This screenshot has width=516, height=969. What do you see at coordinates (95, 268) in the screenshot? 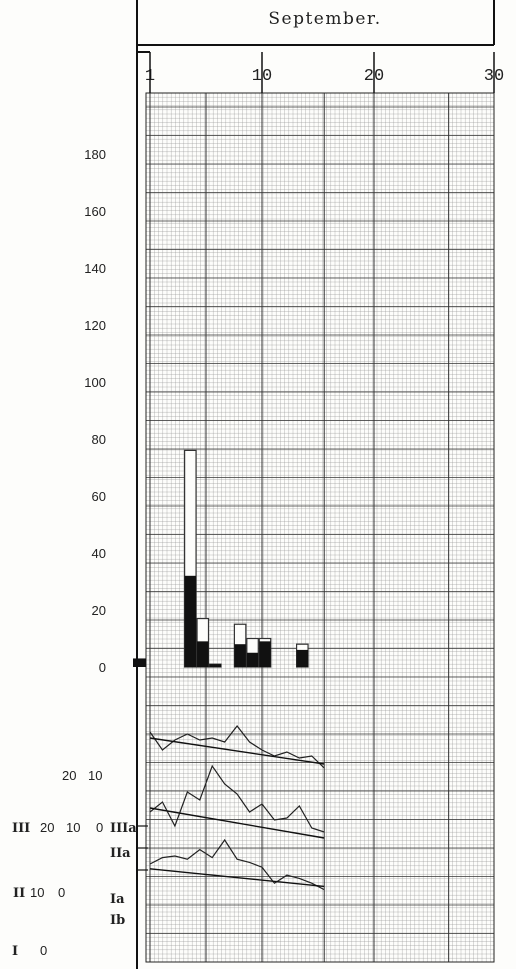
I see `y-tick-label: 140` at bounding box center [95, 268].